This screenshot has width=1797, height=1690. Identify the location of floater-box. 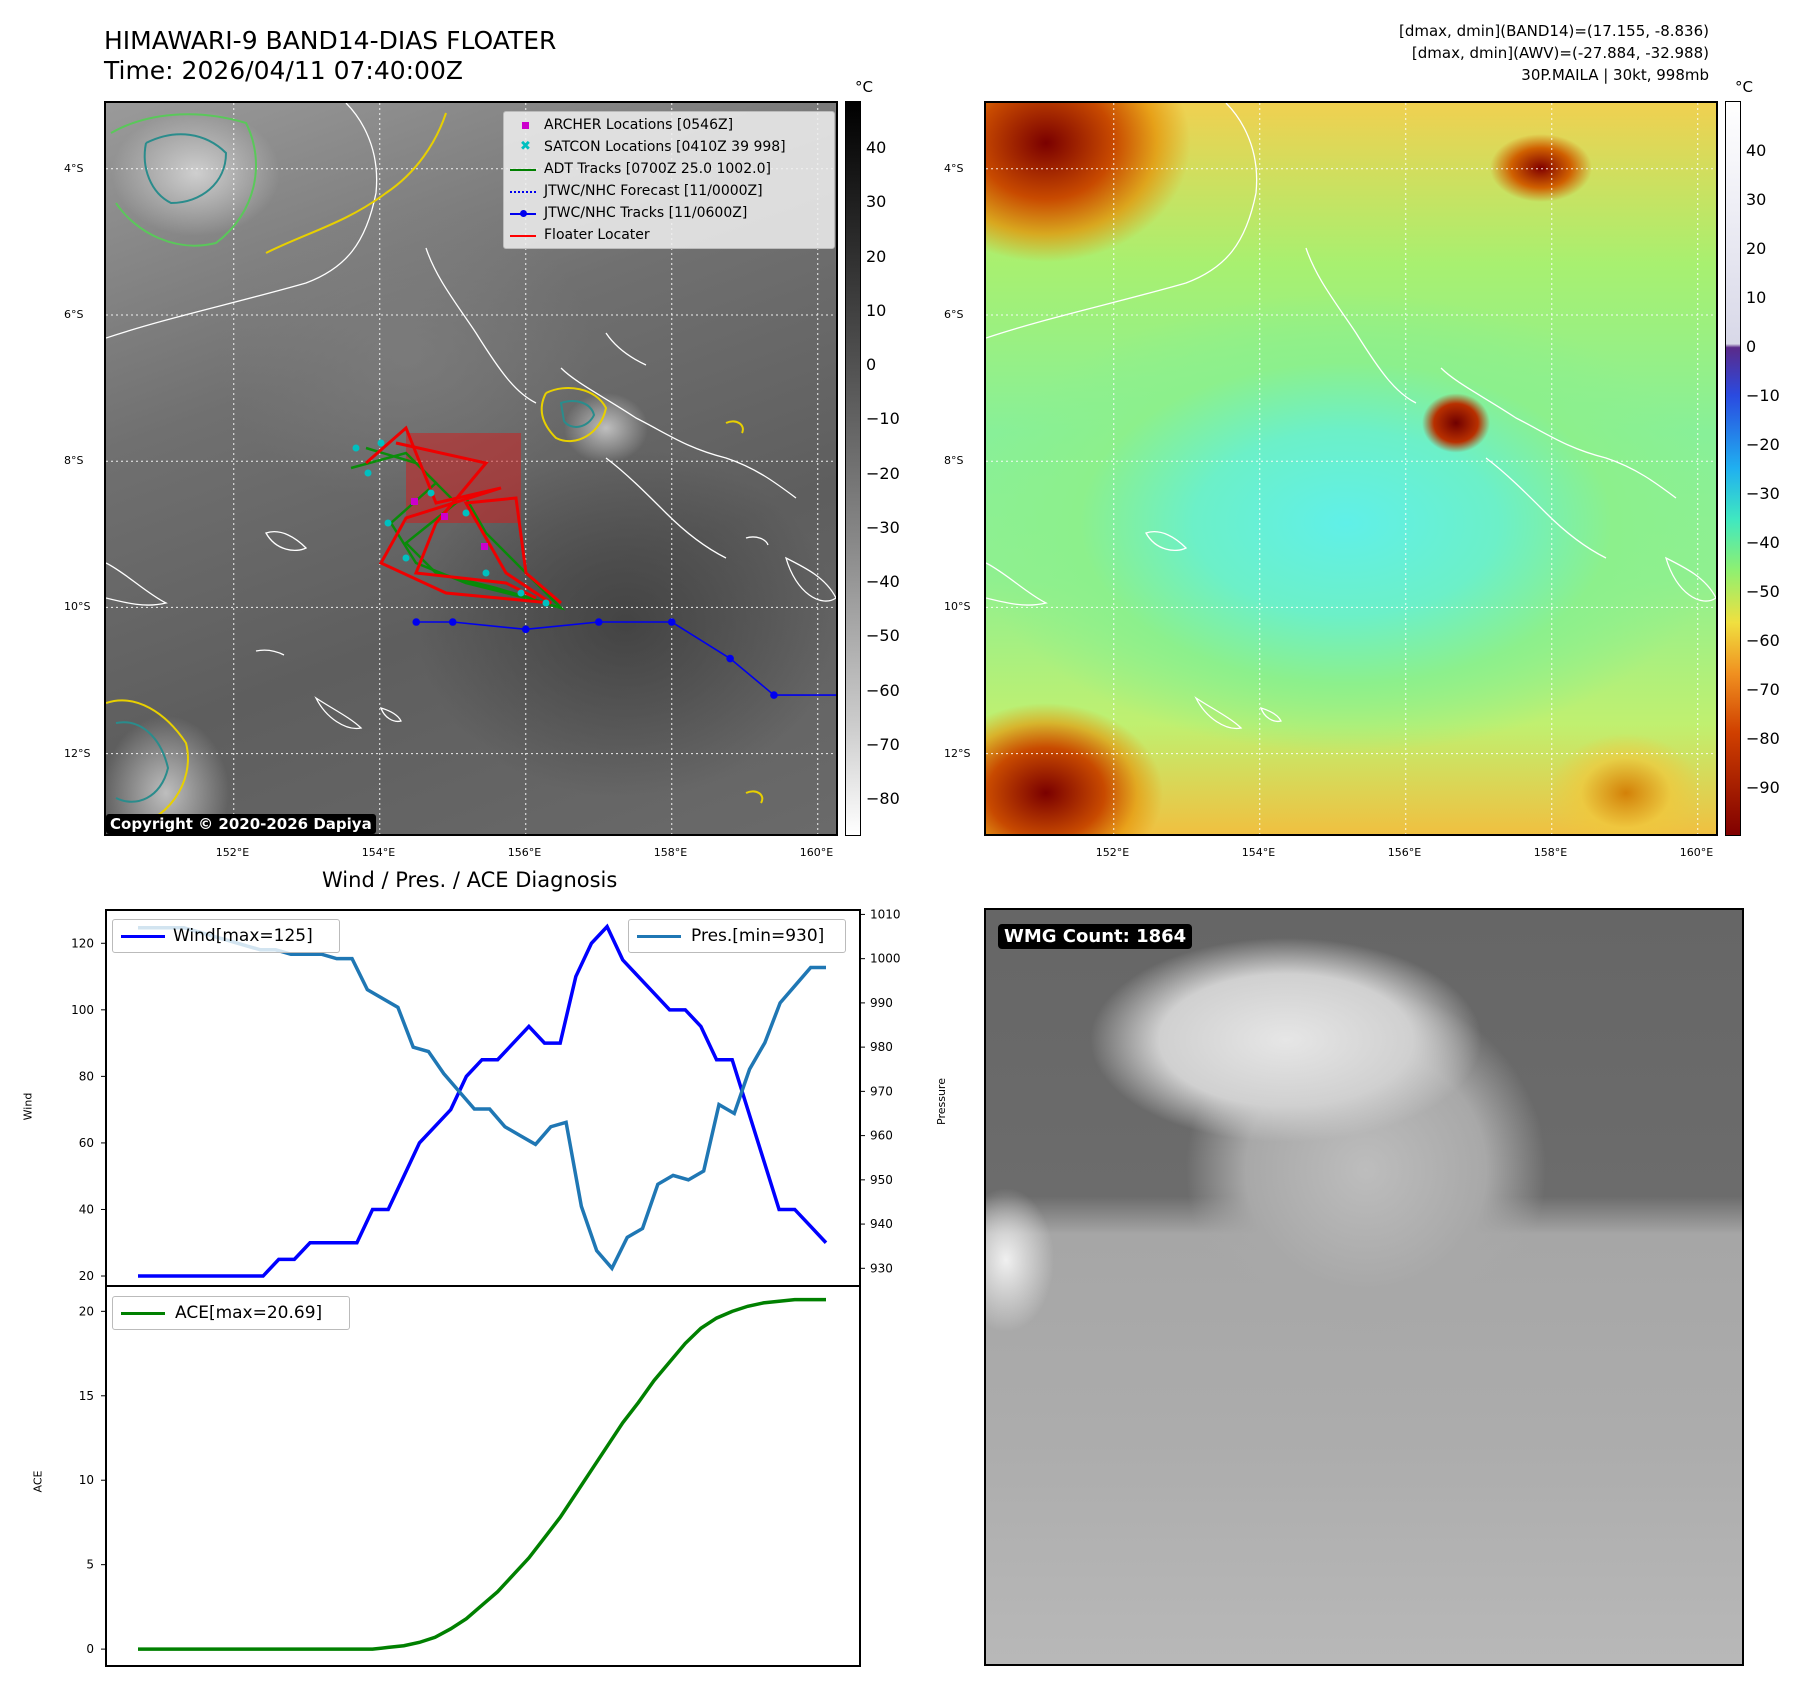
(463, 478).